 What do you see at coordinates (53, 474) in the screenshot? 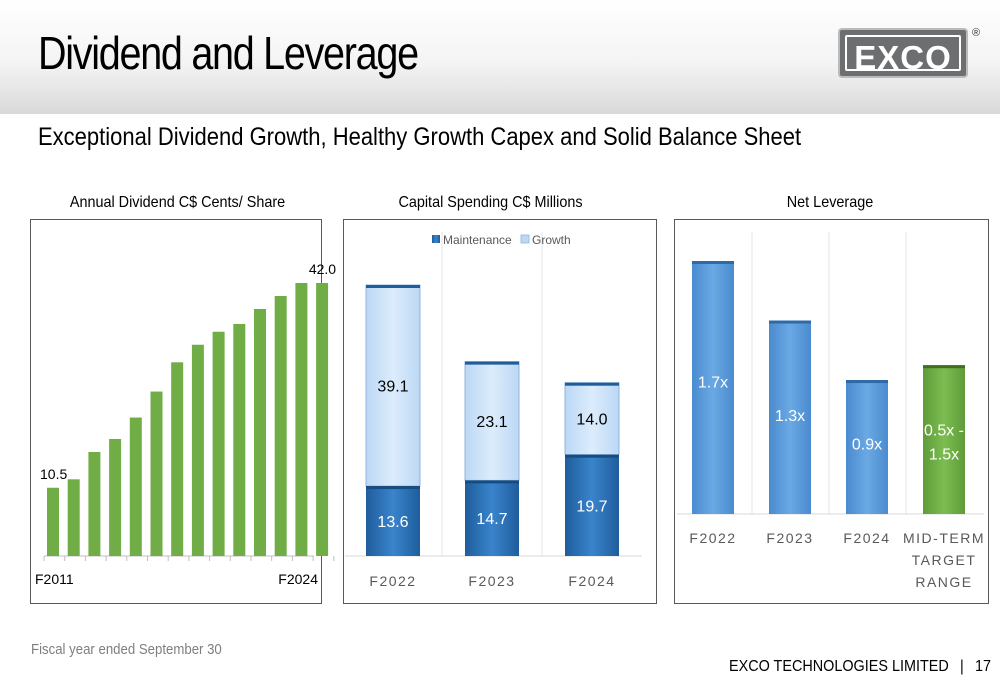
I see `dividend-data-label: 10.5` at bounding box center [53, 474].